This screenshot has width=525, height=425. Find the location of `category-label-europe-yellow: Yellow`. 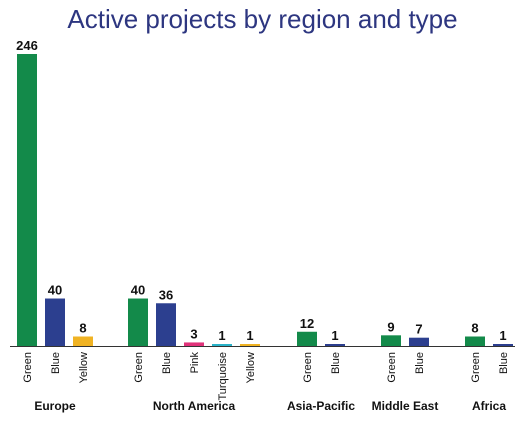

category-label-europe-yellow: Yellow is located at coordinates (84, 367).